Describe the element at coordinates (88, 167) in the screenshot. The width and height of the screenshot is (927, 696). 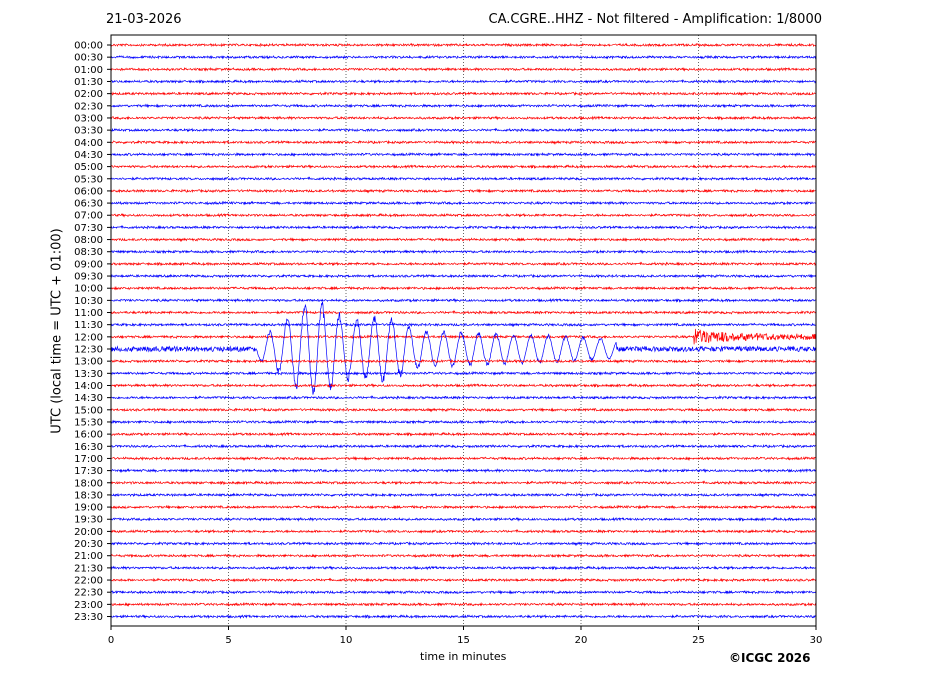
I see `y-tick-label: 05:00` at that location.